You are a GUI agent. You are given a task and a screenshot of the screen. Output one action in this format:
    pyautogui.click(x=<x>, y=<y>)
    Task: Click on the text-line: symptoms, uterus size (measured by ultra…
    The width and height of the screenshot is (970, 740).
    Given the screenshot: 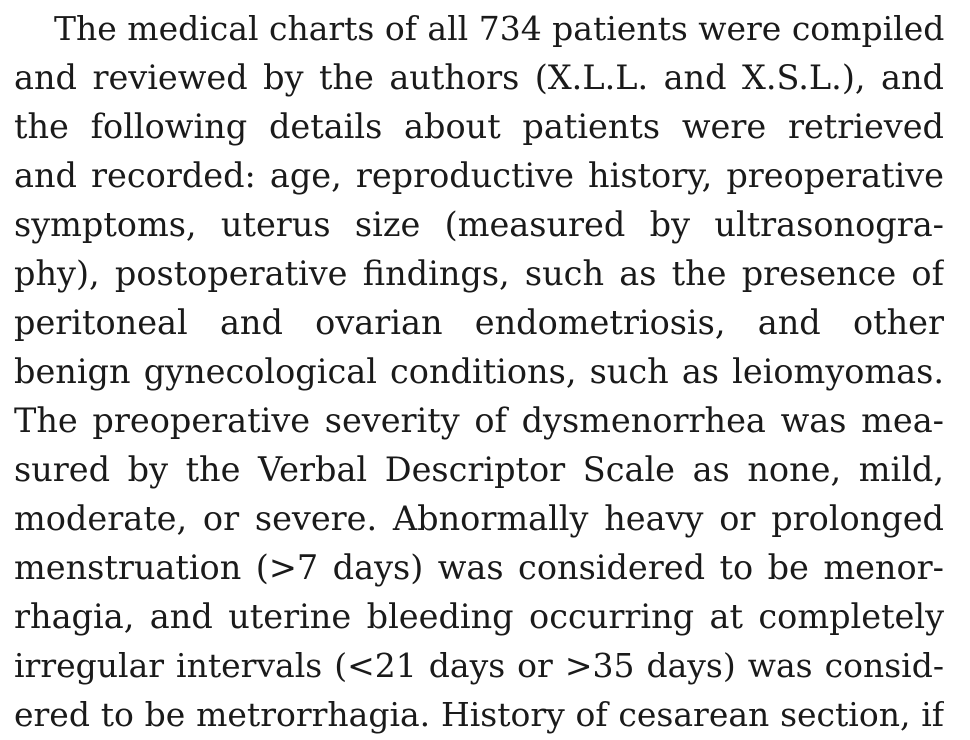 What is the action you would take?
    pyautogui.click(x=479, y=224)
    